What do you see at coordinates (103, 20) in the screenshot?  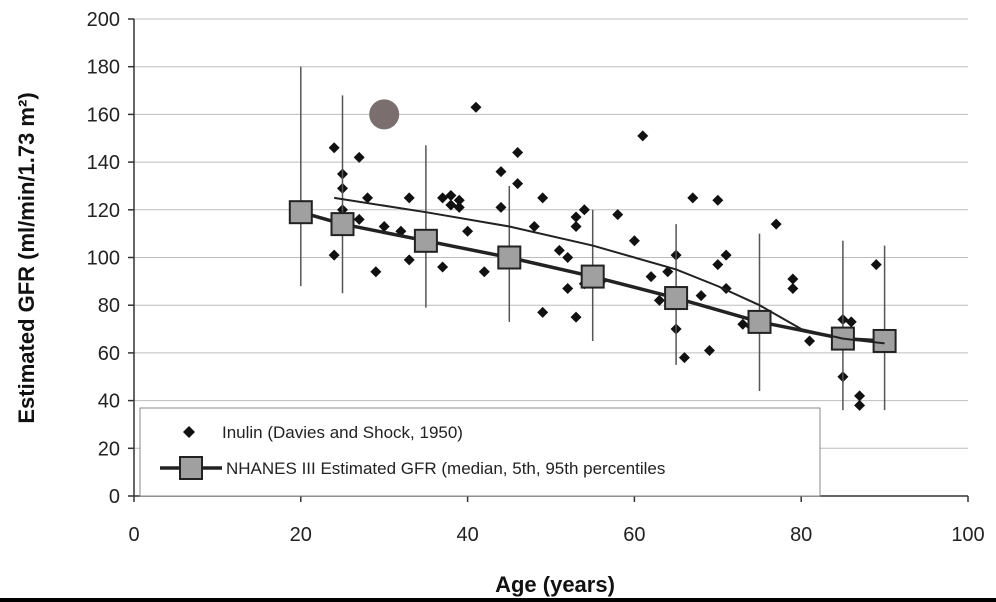 I see `y-tick-label: 200` at bounding box center [103, 20].